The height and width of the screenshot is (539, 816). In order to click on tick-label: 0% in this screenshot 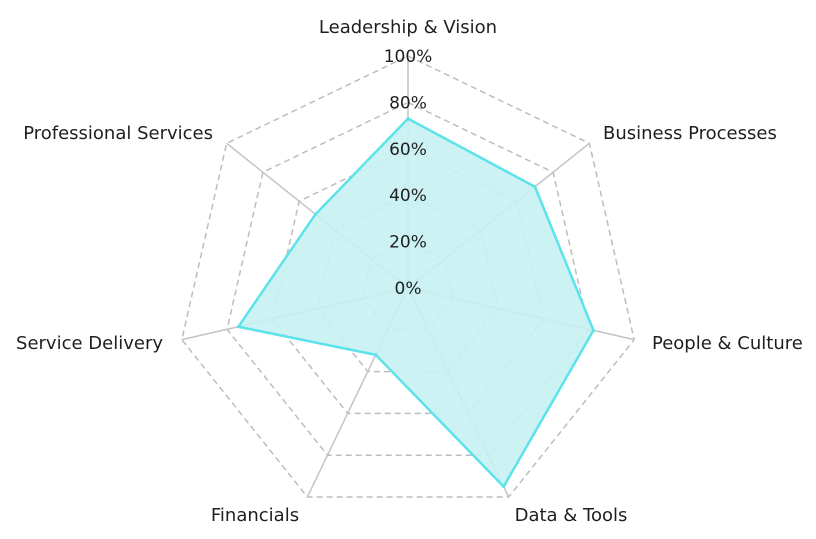, I will do `click(408, 289)`.